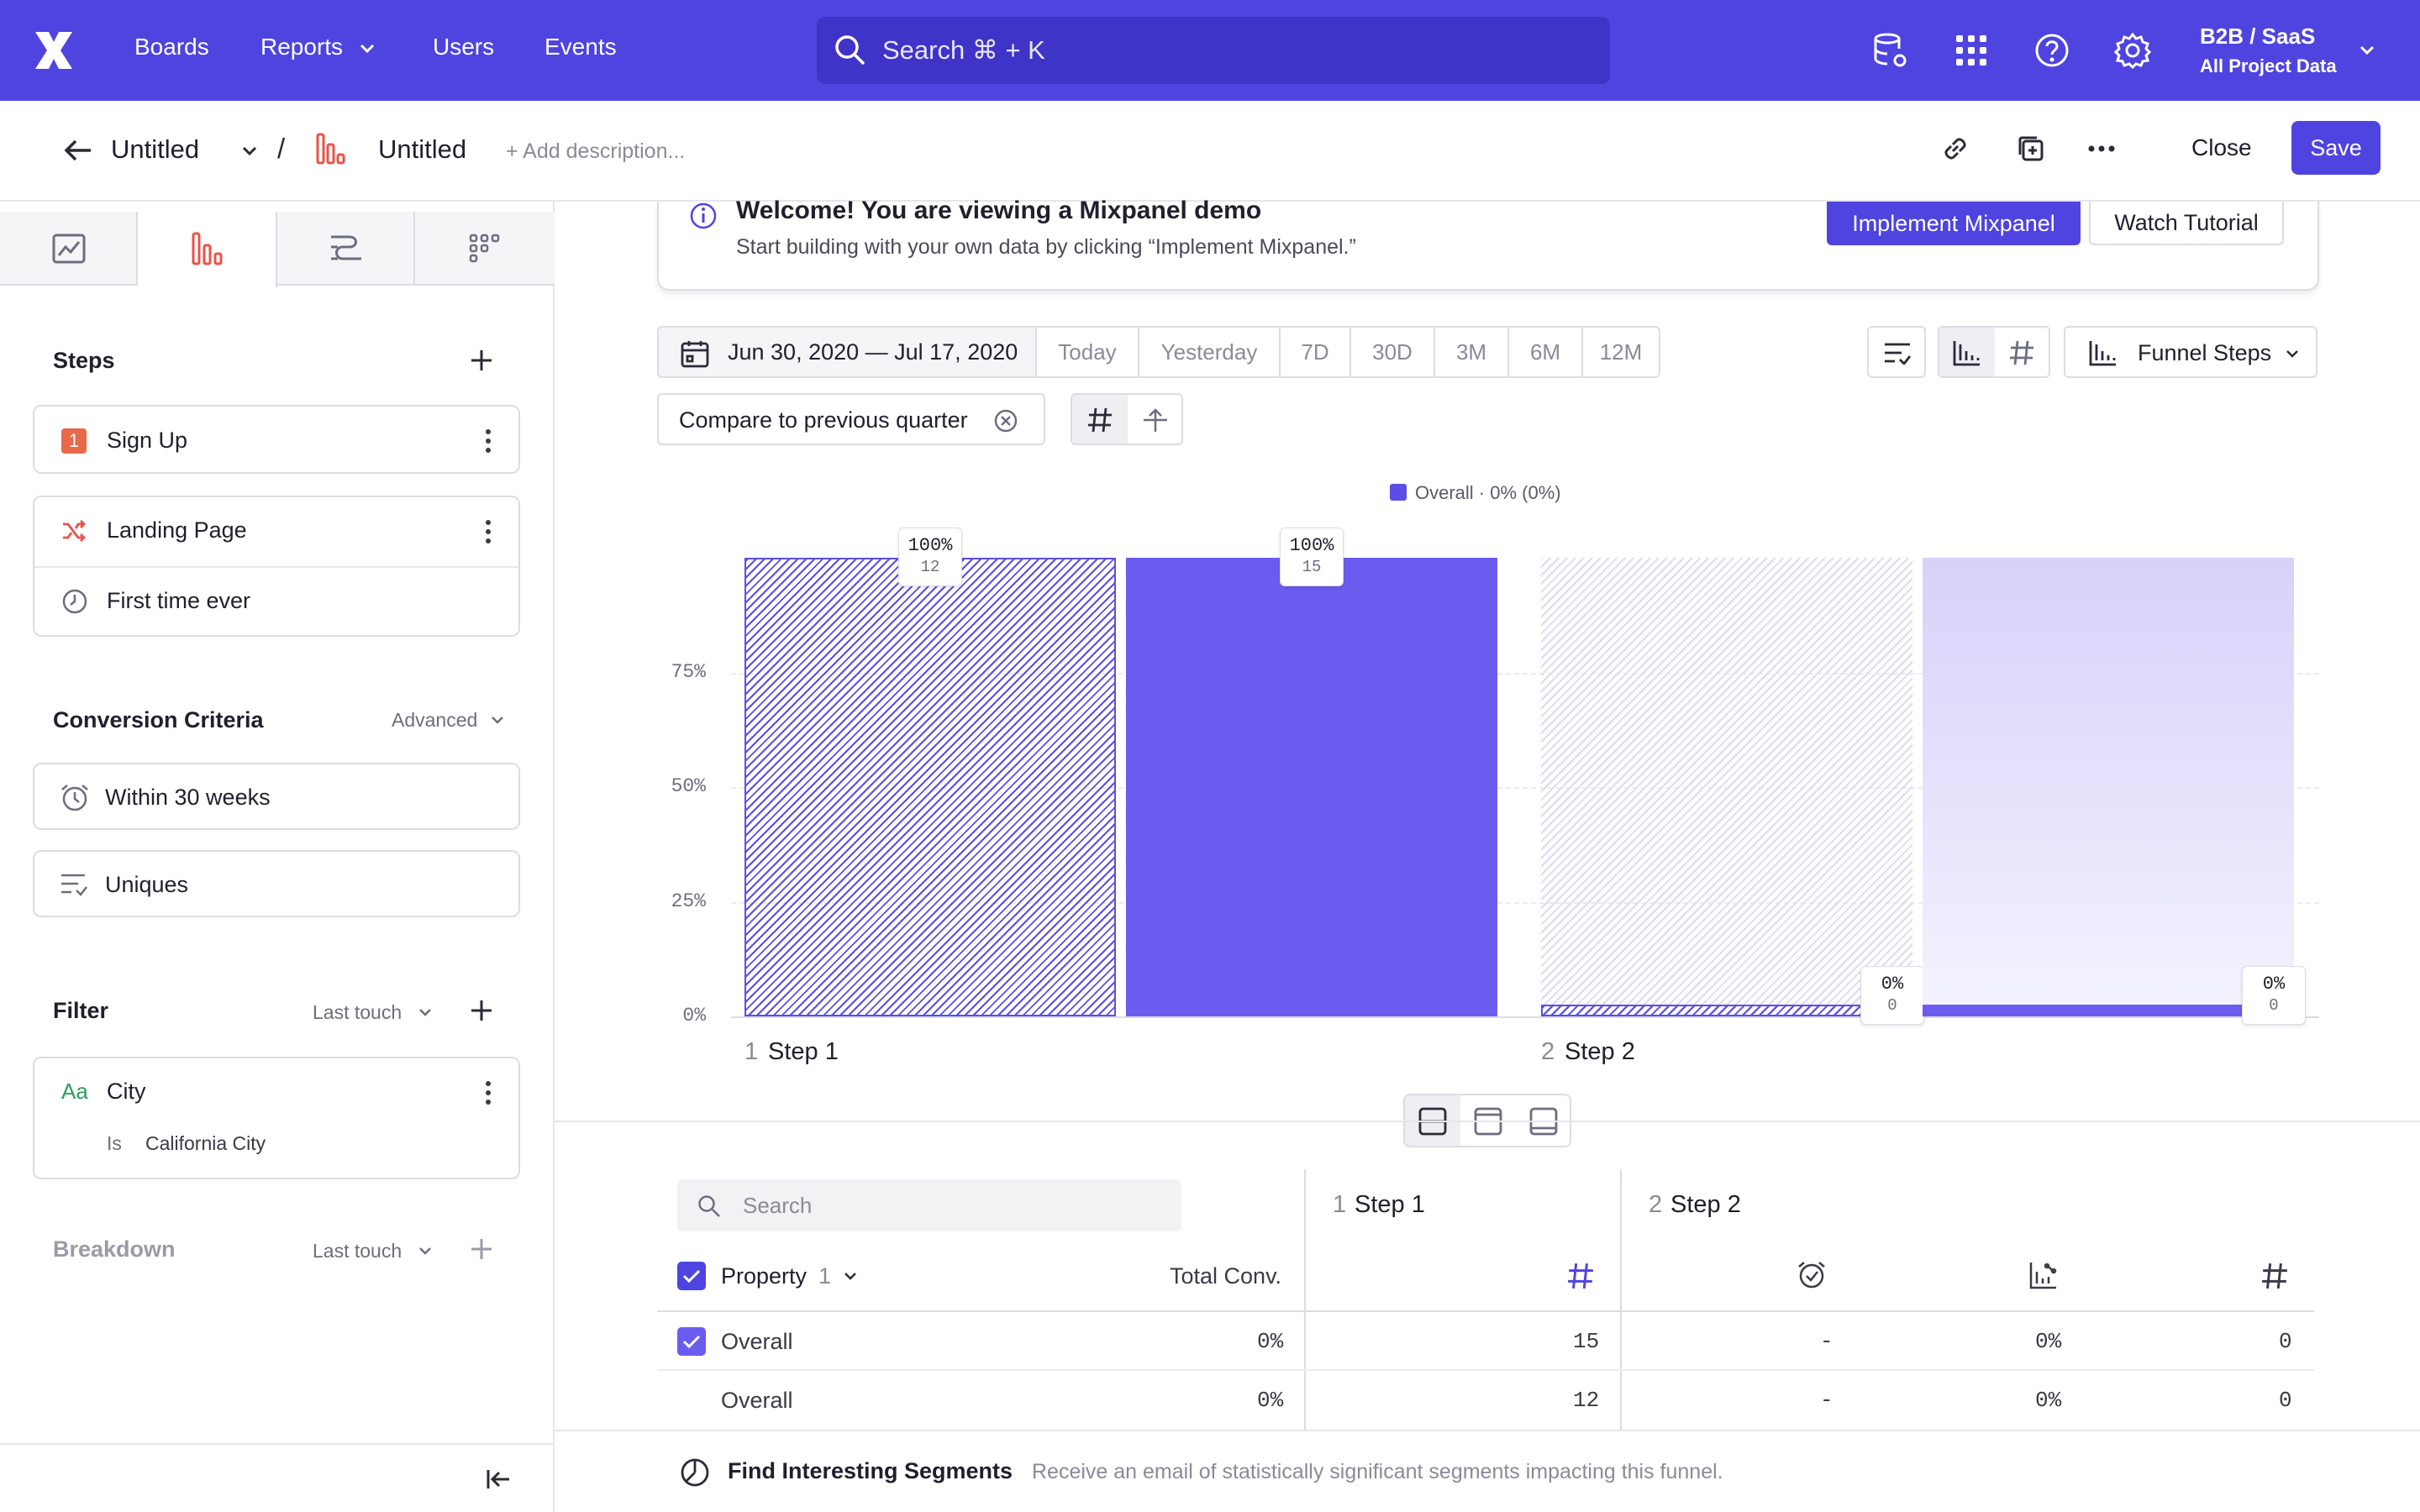 This screenshot has height=1512, width=2420. I want to click on filter-card-city: Aa City Is California City, so click(276, 1118).